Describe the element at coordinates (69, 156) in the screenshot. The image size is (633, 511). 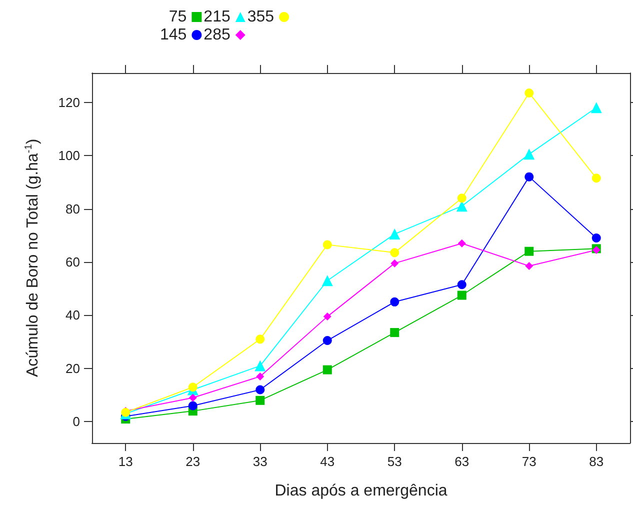
I see `y-tick-label: 100` at that location.